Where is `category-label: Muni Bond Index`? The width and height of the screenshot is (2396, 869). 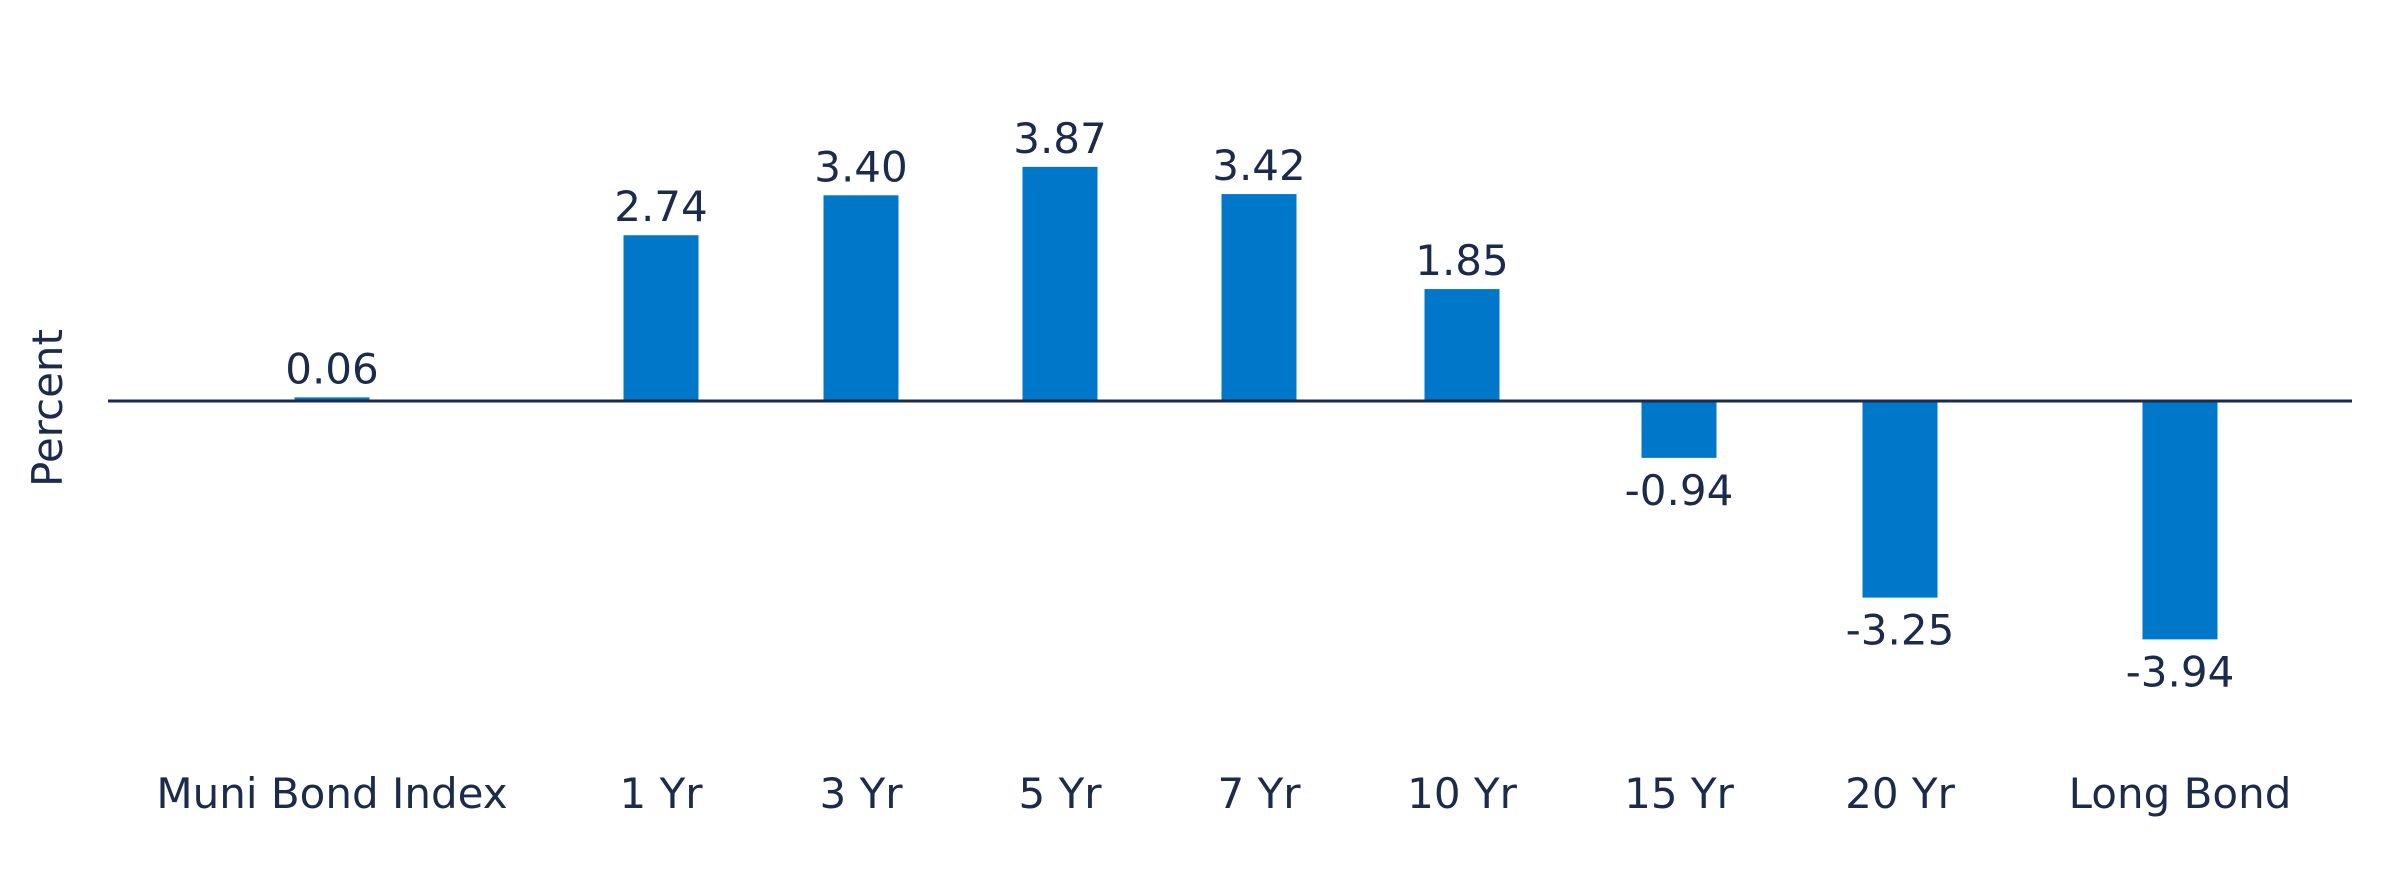
category-label: Muni Bond Index is located at coordinates (331, 793).